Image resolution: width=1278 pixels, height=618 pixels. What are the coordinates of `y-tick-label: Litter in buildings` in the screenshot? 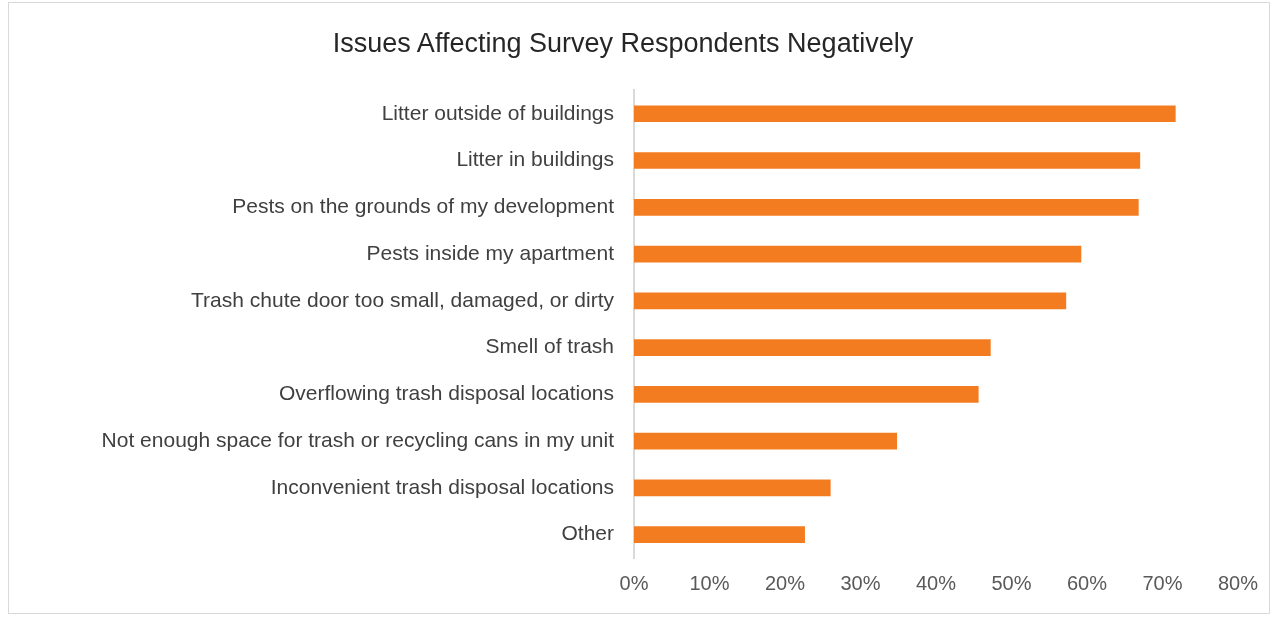 It's located at (535, 159).